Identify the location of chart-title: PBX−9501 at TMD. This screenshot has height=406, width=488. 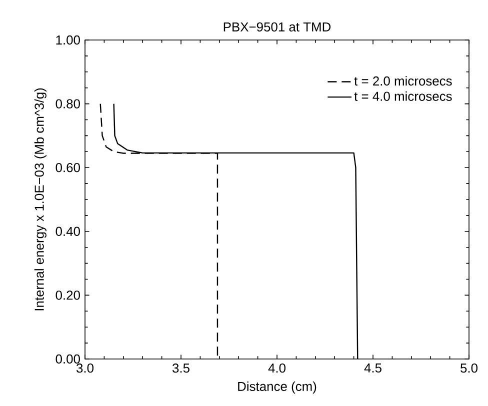
(277, 27).